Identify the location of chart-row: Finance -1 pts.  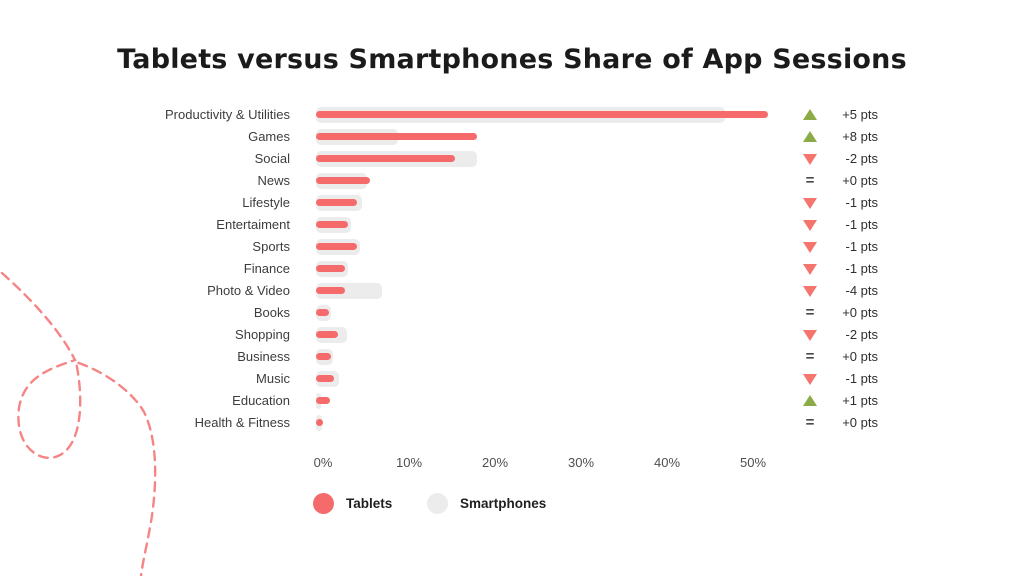
(512, 269).